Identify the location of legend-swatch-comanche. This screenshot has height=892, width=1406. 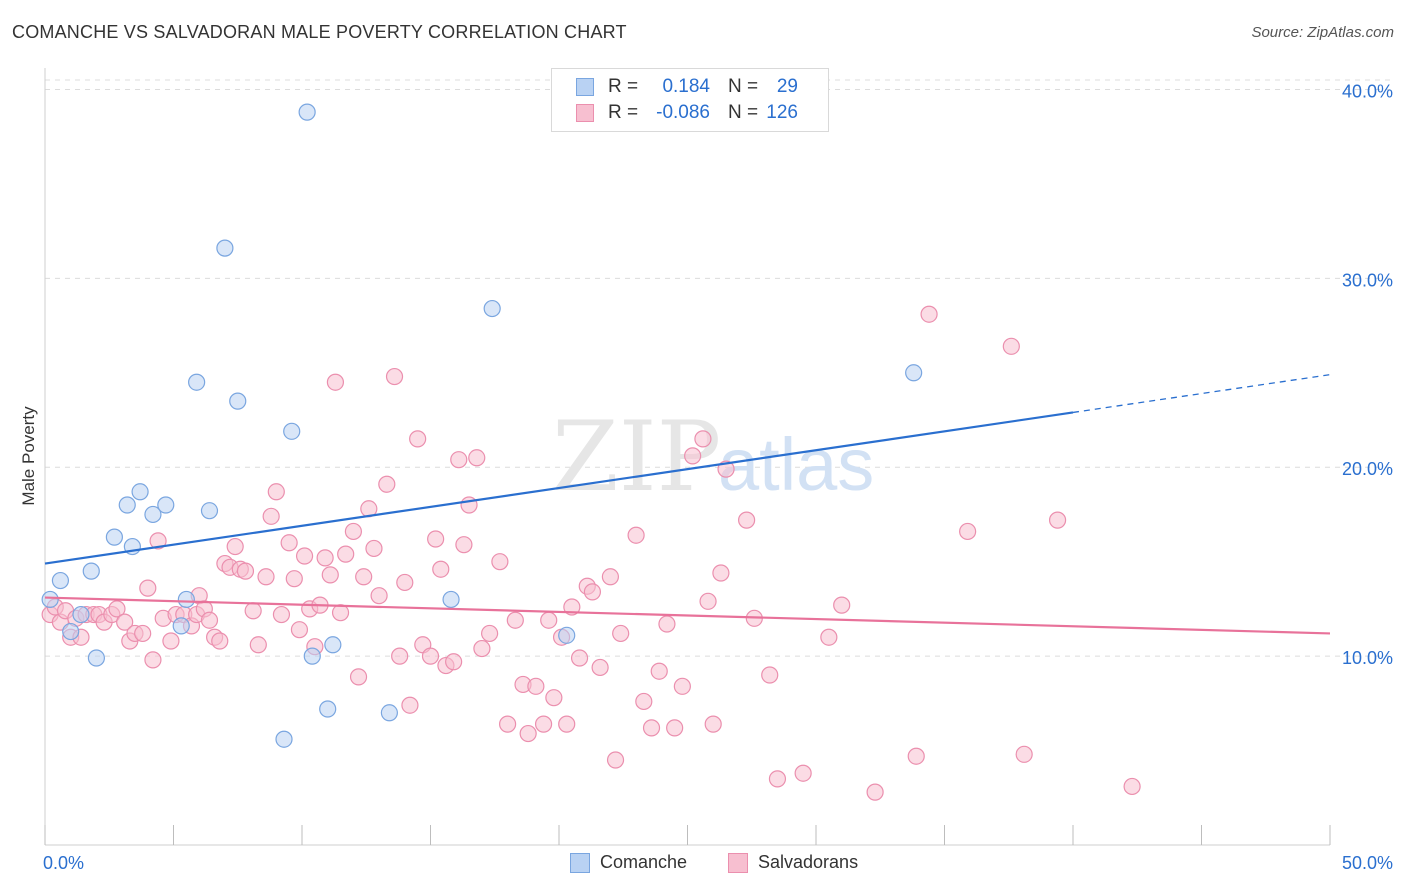
(580, 862).